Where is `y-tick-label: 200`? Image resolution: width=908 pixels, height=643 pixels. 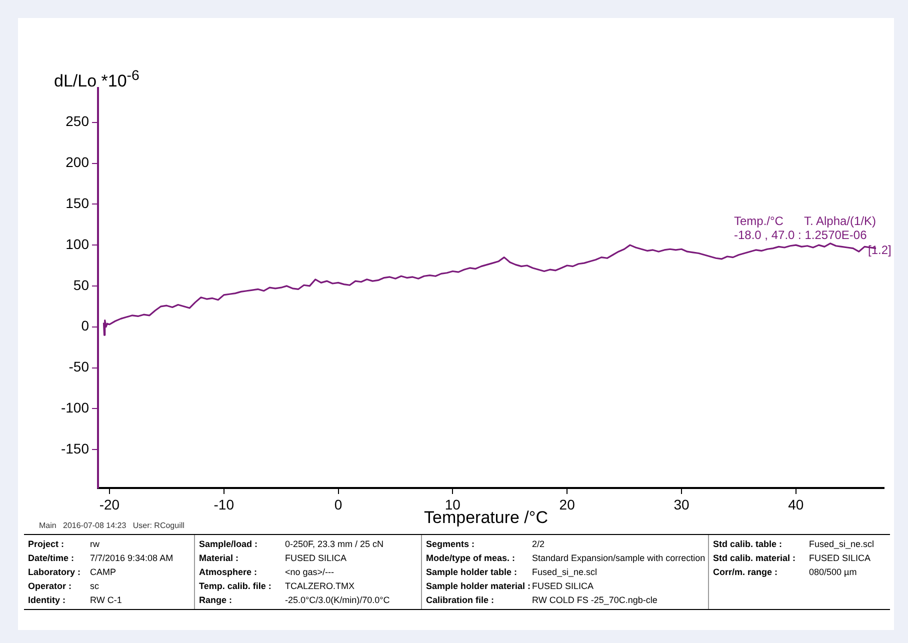 y-tick-label: 200 is located at coordinates (78, 162).